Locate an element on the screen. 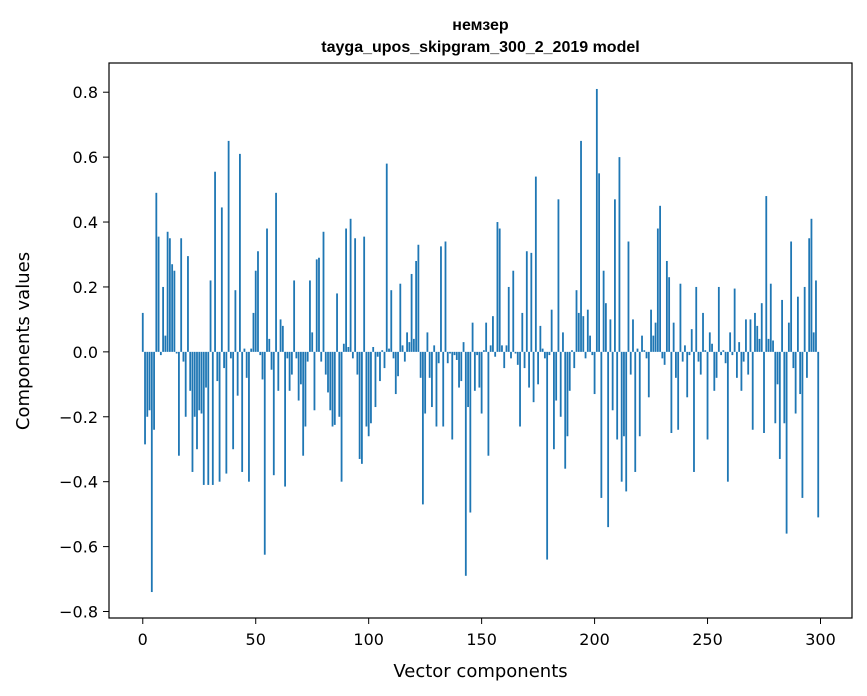  y-tick-label: 0.4 is located at coordinates (85, 222).